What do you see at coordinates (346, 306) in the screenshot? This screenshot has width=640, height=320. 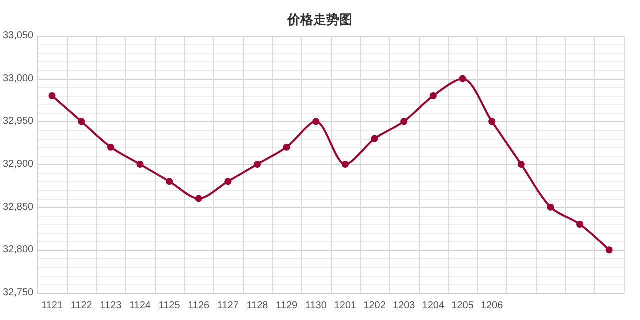 I see `x-tick-label: 1201` at bounding box center [346, 306].